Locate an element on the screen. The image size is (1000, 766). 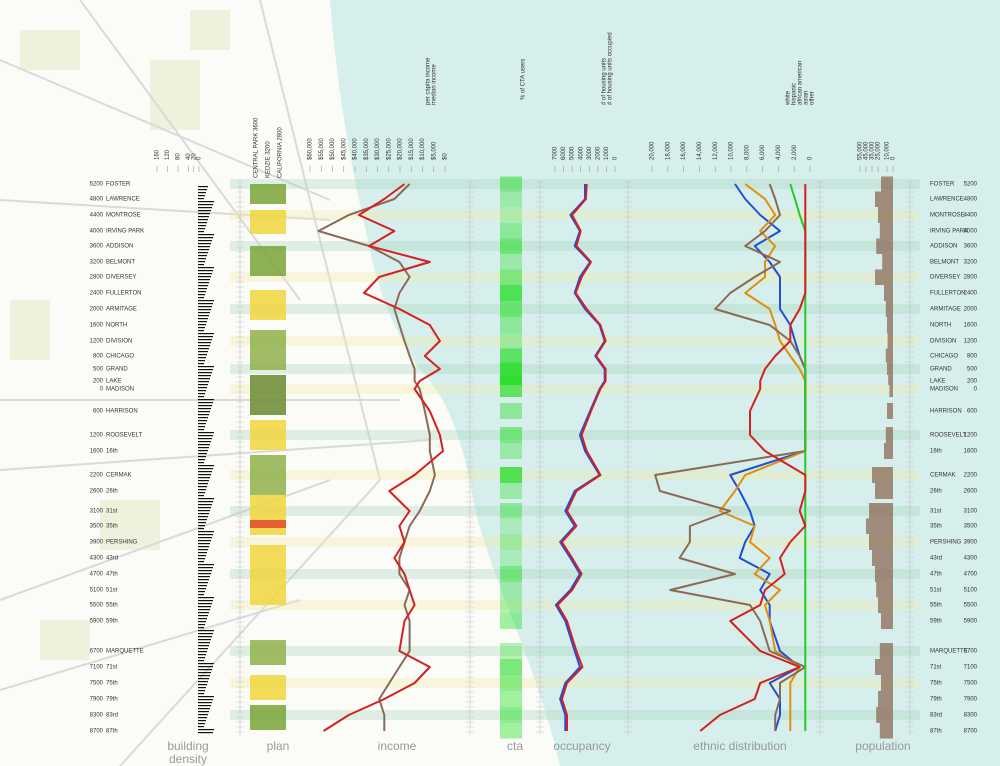
x-tick-label: 5000 is located at coordinates (573, 153).